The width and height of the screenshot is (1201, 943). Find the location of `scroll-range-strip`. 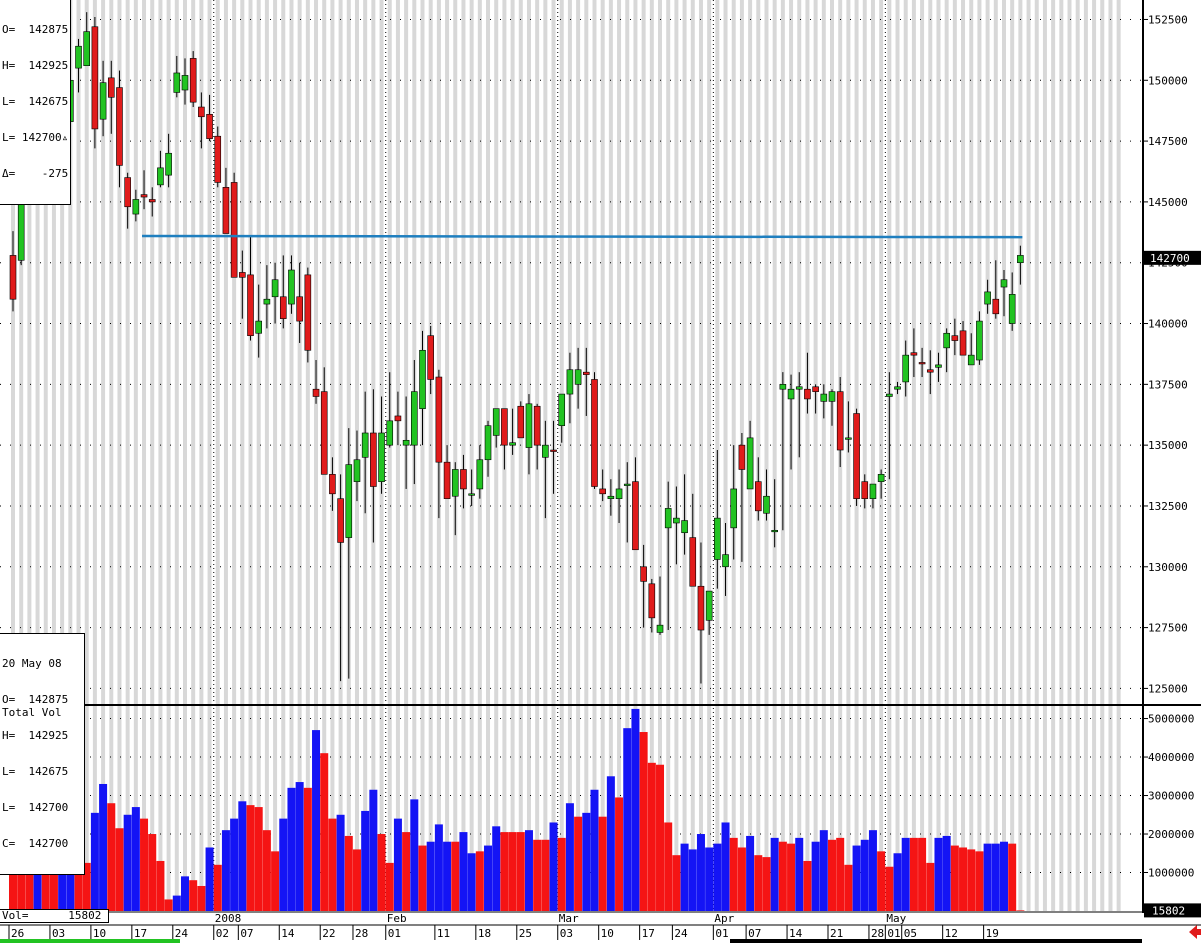

scroll-range-strip is located at coordinates (936, 941).